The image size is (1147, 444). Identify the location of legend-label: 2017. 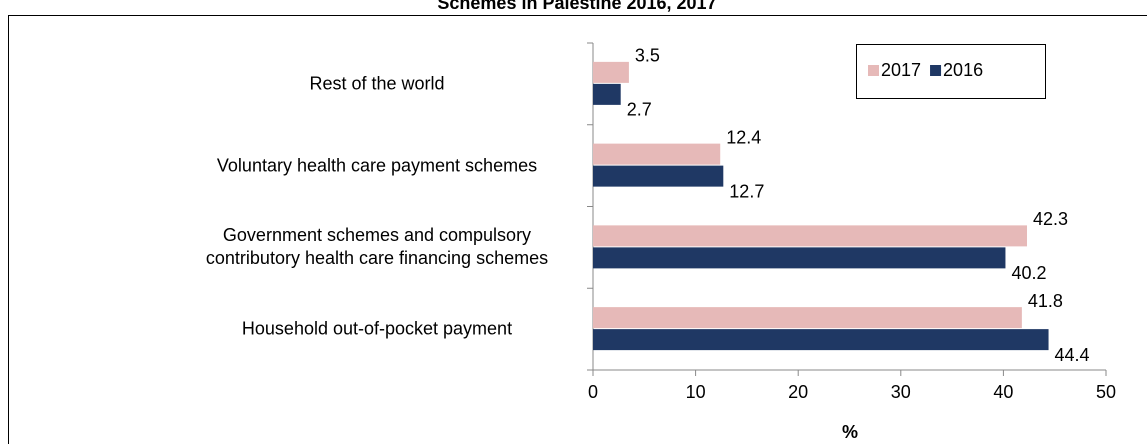
(901, 70).